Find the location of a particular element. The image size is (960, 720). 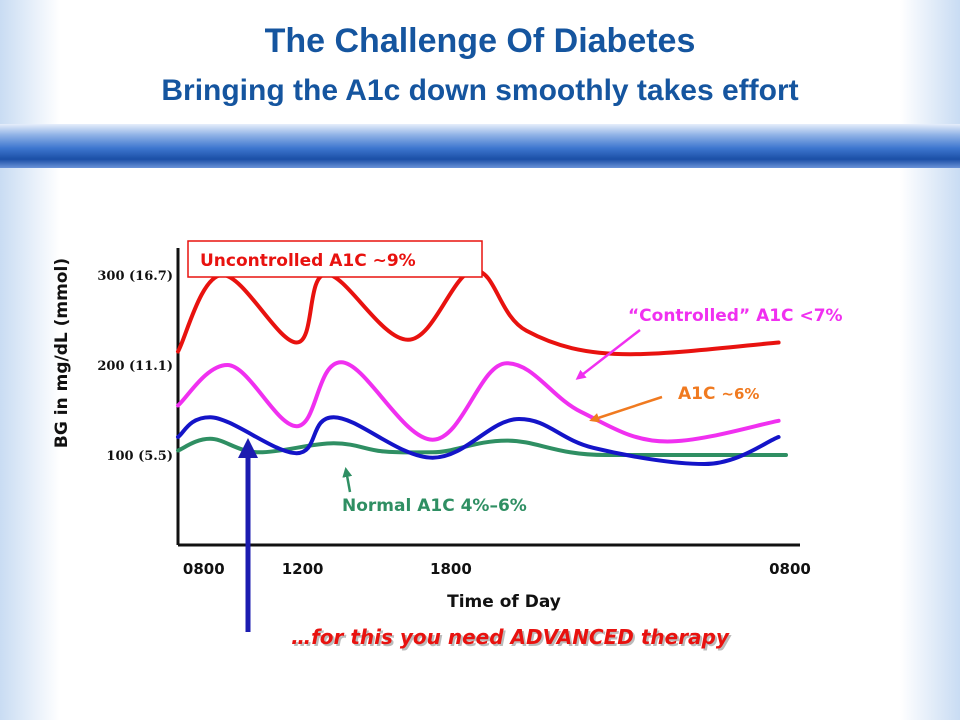

callout-text-shadow: …for this you need ADVANCED therapy is located at coordinates (512, 639).